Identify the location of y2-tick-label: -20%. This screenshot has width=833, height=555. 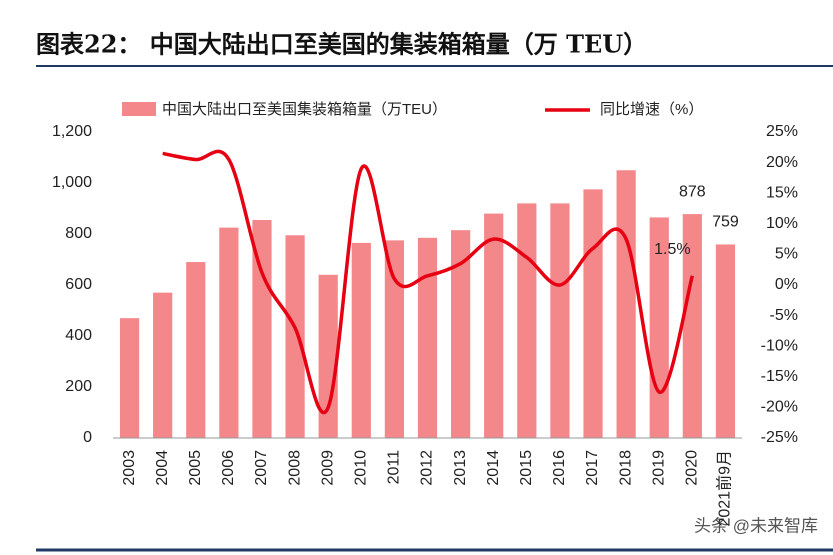
(779, 407).